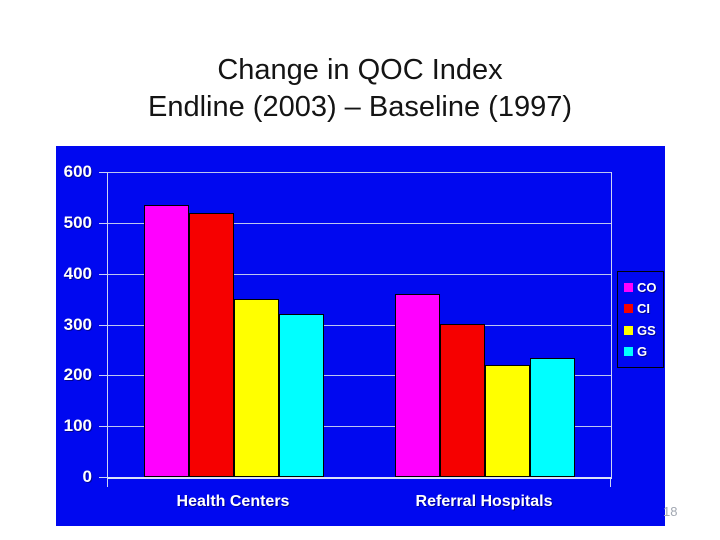 The image size is (720, 540). Describe the element at coordinates (301, 395) in the screenshot. I see `bar-g-health-centers` at that location.